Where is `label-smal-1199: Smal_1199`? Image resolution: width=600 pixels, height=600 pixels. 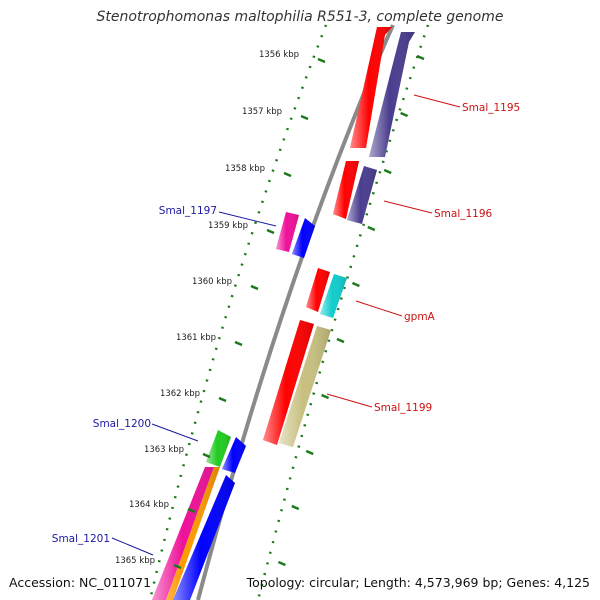
label-smal-1199: Smal_1199 is located at coordinates (403, 408).